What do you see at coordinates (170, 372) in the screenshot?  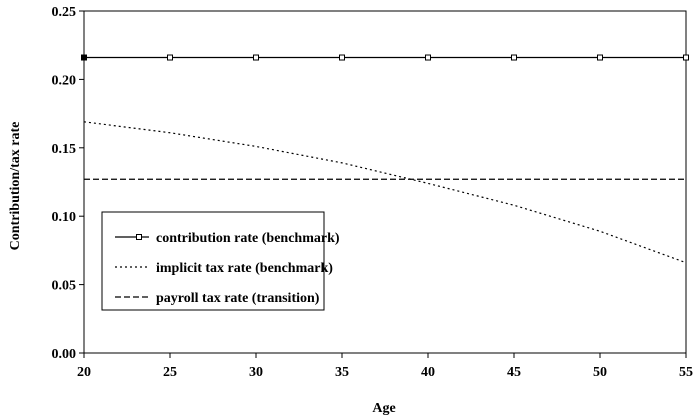 I see `x-tick-label: 25` at bounding box center [170, 372].